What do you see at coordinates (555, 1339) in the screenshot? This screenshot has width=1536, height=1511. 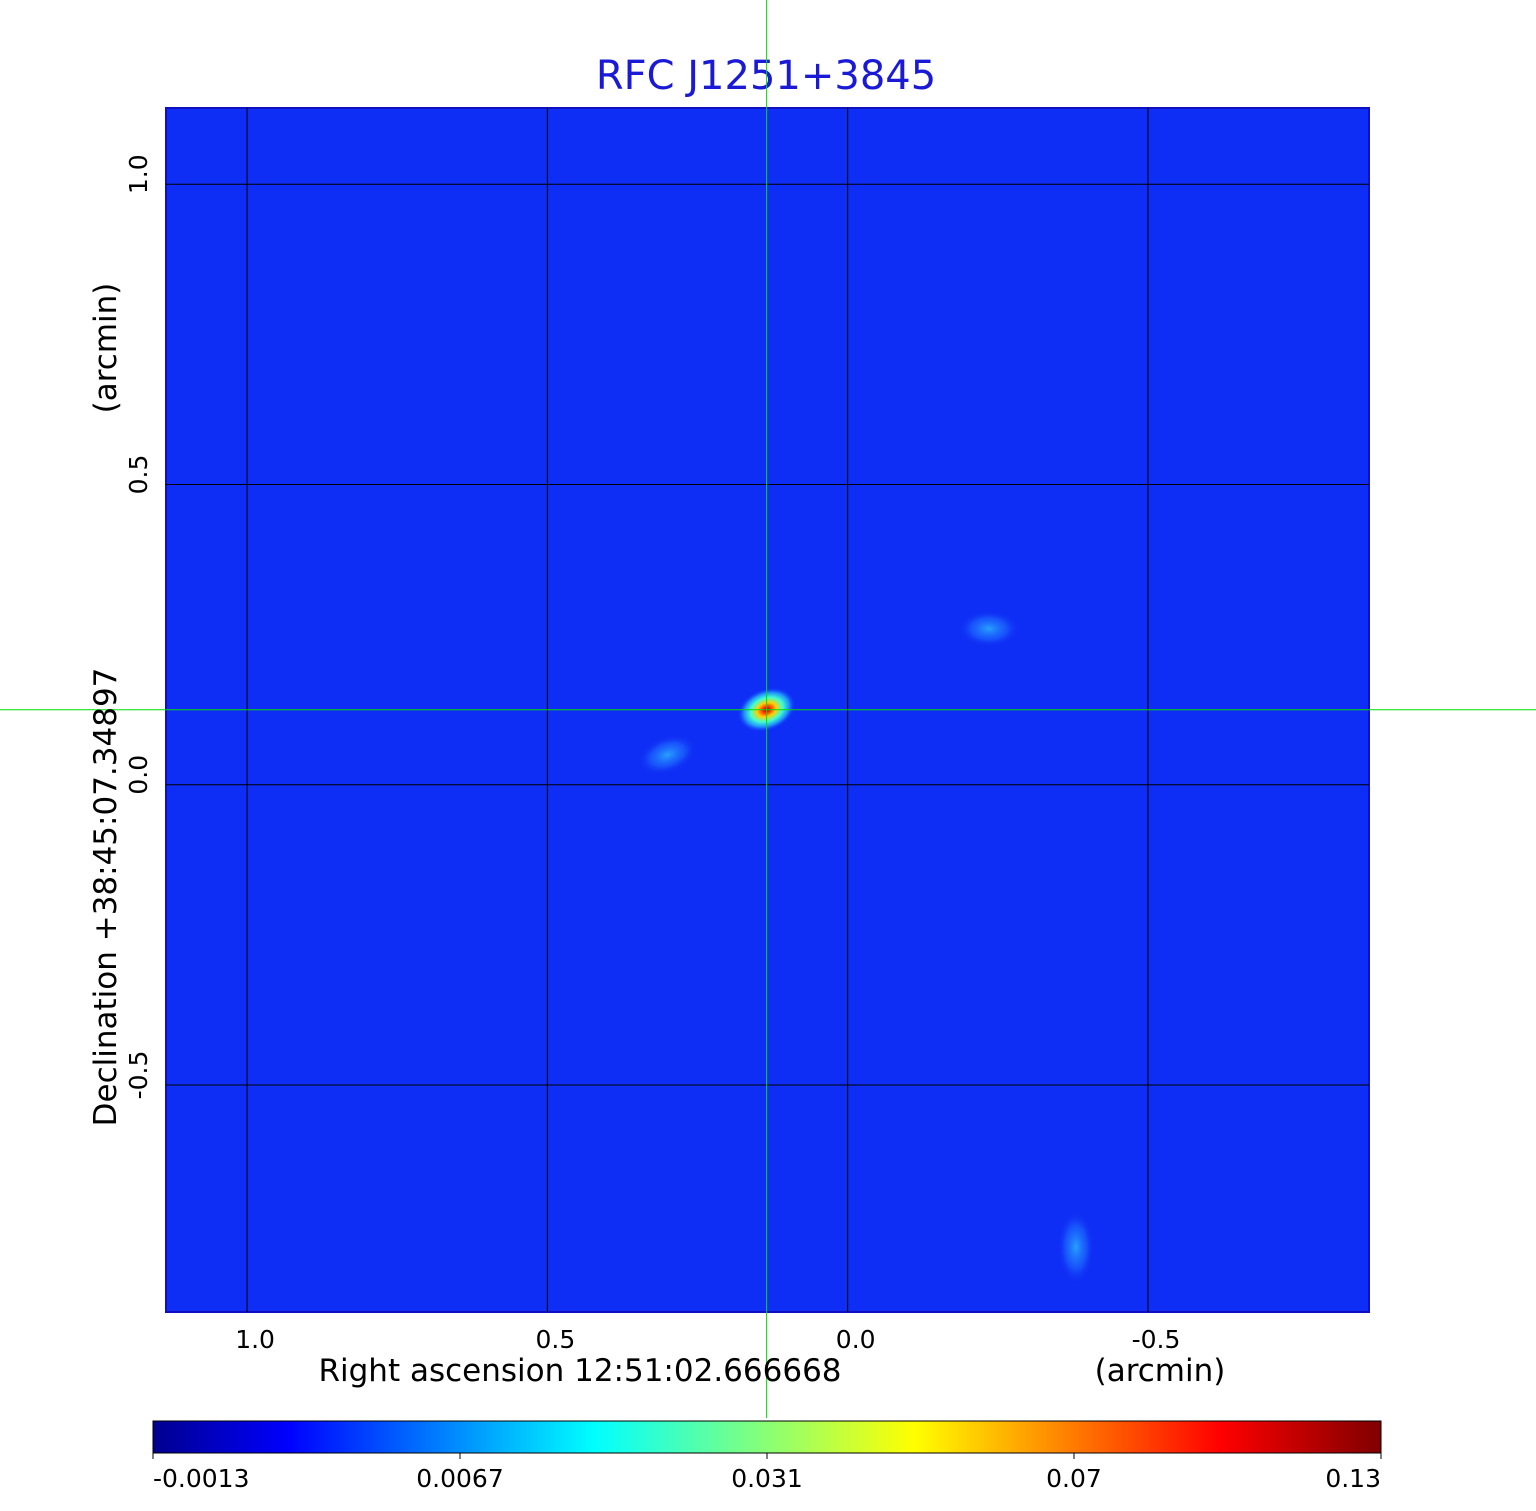 I see `x-tick-label: 0.5` at bounding box center [555, 1339].